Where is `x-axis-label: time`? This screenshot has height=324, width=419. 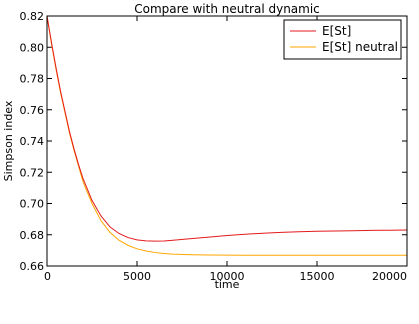 x-axis-label: time is located at coordinates (227, 284).